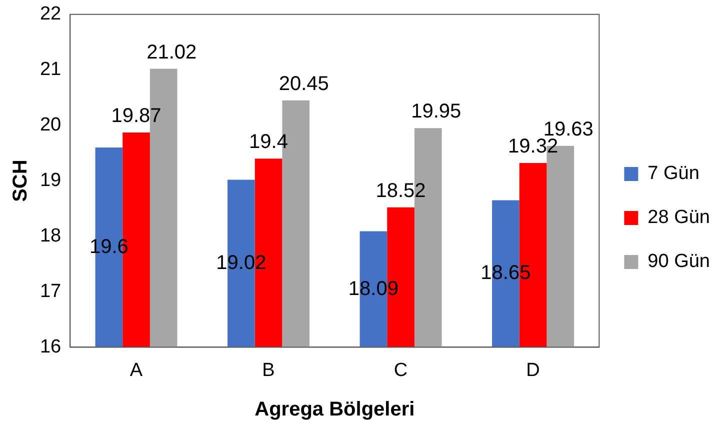 This screenshot has width=725, height=431. I want to click on x-tick-label: B, so click(268, 370).